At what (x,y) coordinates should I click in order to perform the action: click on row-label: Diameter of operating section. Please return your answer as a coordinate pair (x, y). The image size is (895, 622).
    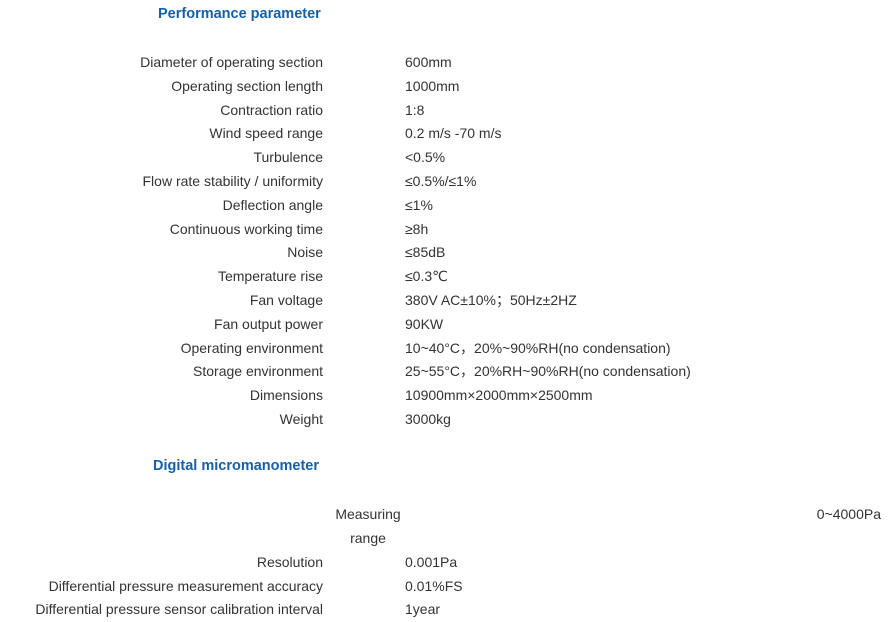
    Looking at the image, I should click on (231, 62).